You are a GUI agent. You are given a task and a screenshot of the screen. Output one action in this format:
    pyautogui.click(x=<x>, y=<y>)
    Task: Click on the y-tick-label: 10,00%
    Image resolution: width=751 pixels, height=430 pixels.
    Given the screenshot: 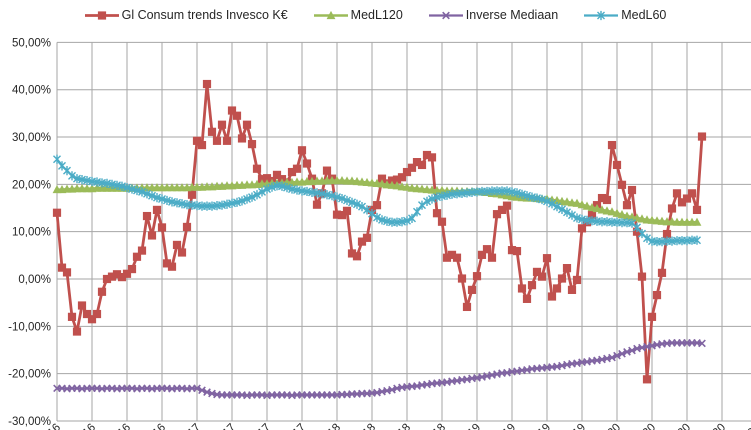 What is the action you would take?
    pyautogui.click(x=31, y=233)
    